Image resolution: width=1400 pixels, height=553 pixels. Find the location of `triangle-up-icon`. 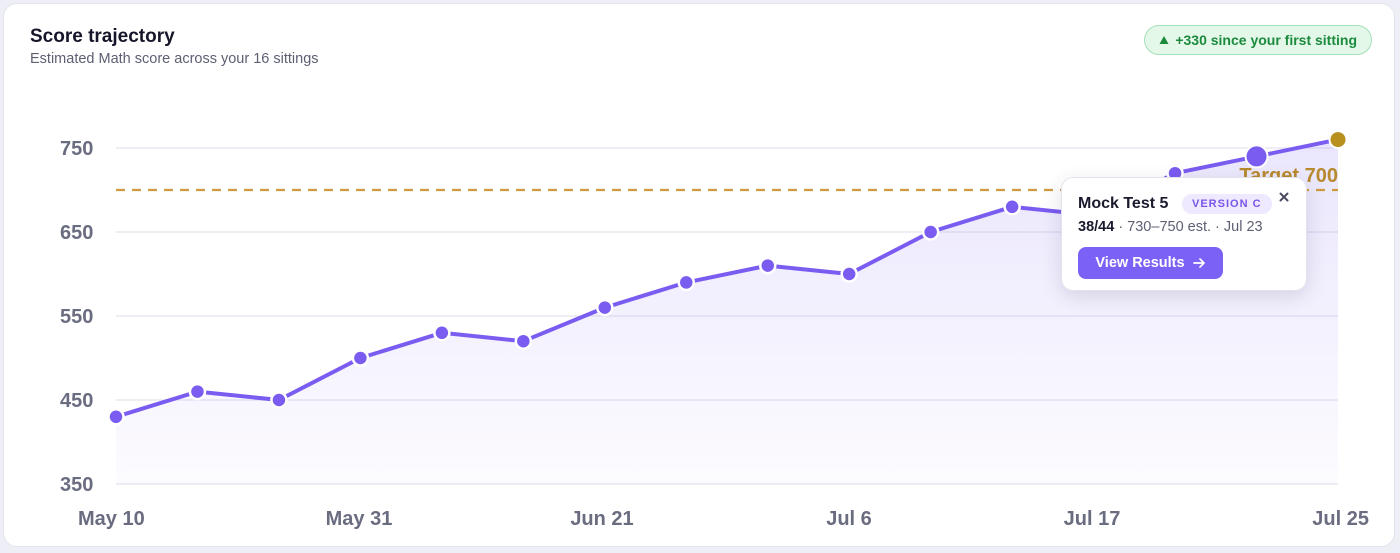

triangle-up-icon is located at coordinates (1164, 40).